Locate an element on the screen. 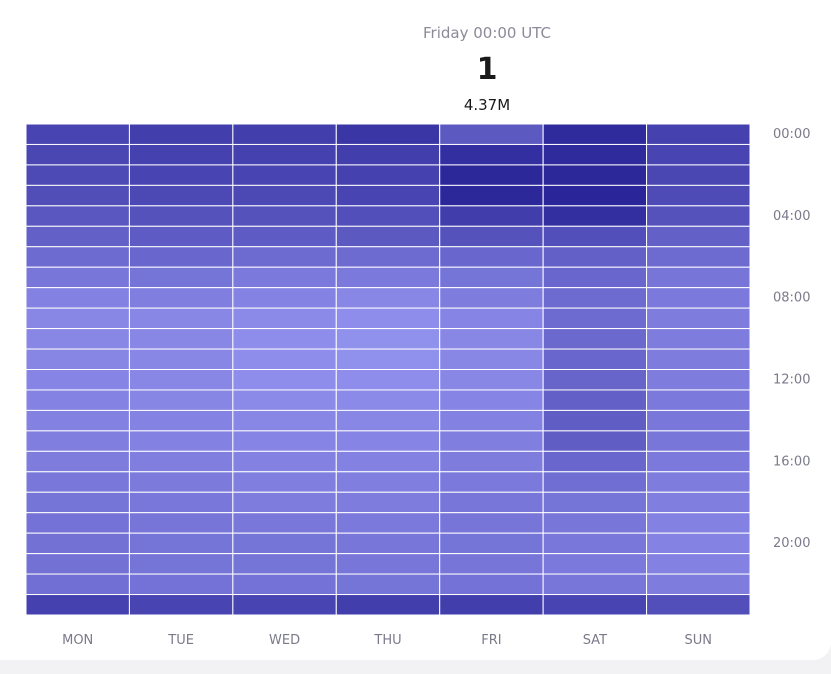  heatmap-cell-fri-2000 is located at coordinates (491, 543).